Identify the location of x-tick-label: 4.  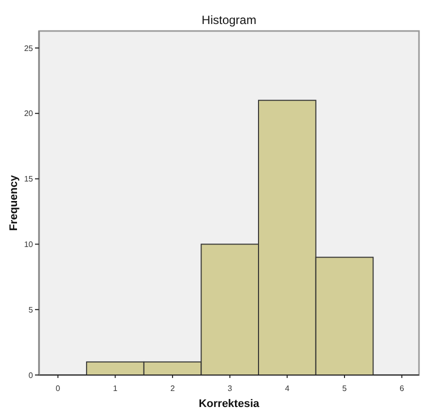
(287, 388).